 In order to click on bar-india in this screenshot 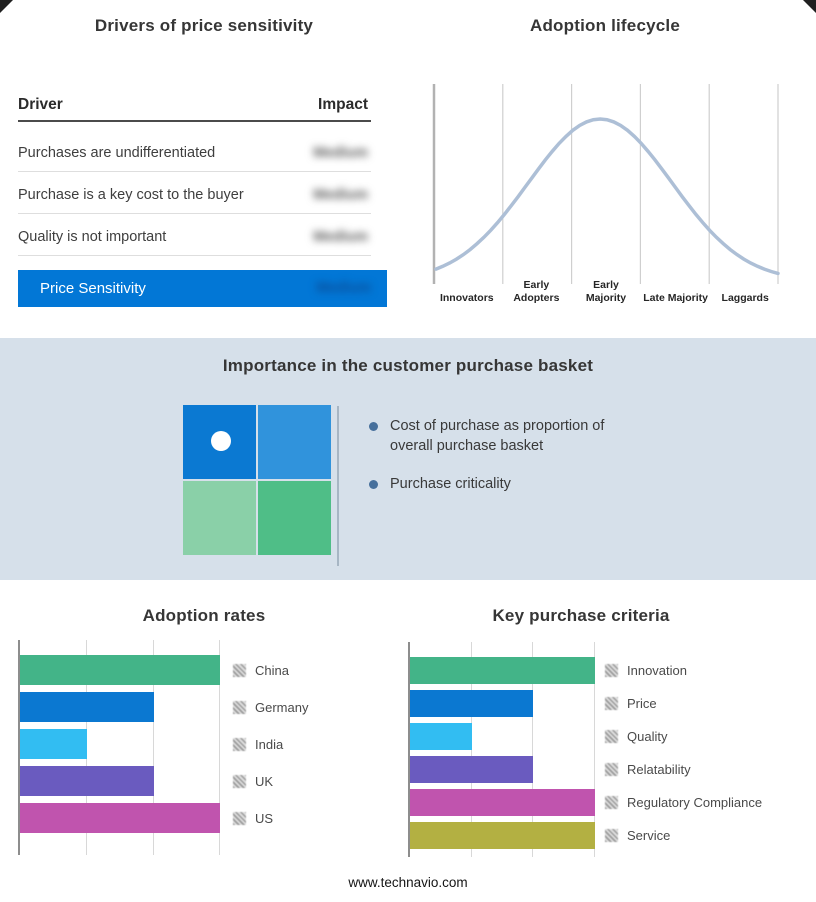, I will do `click(53, 744)`.